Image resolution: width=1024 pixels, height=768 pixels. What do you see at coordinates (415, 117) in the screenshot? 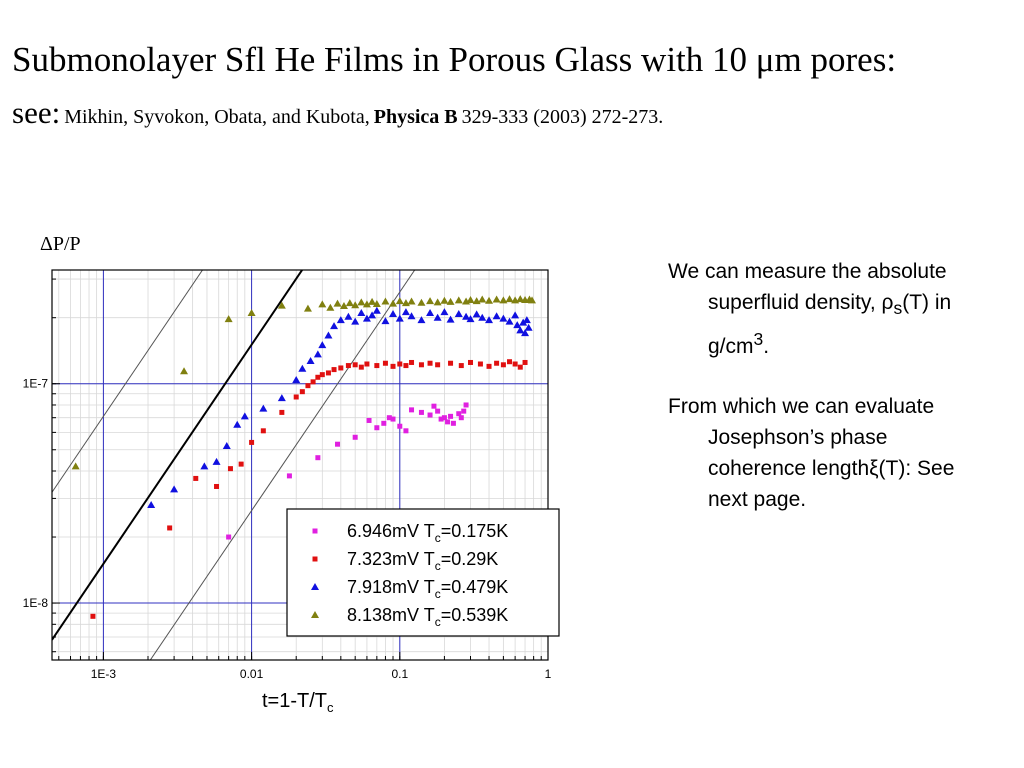
I see `citation-journal: Physica B` at bounding box center [415, 117].